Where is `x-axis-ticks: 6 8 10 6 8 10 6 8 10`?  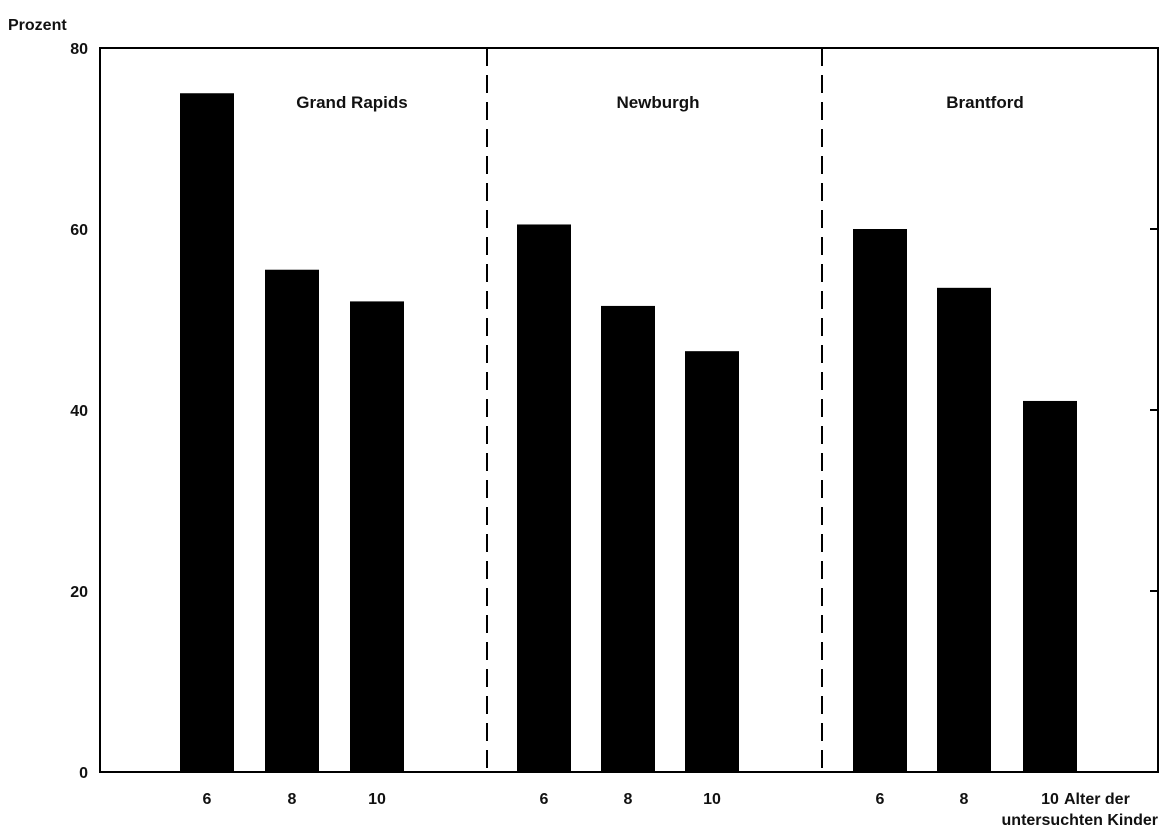
x-axis-ticks: 6 8 10 6 8 10 6 8 10 is located at coordinates (631, 799).